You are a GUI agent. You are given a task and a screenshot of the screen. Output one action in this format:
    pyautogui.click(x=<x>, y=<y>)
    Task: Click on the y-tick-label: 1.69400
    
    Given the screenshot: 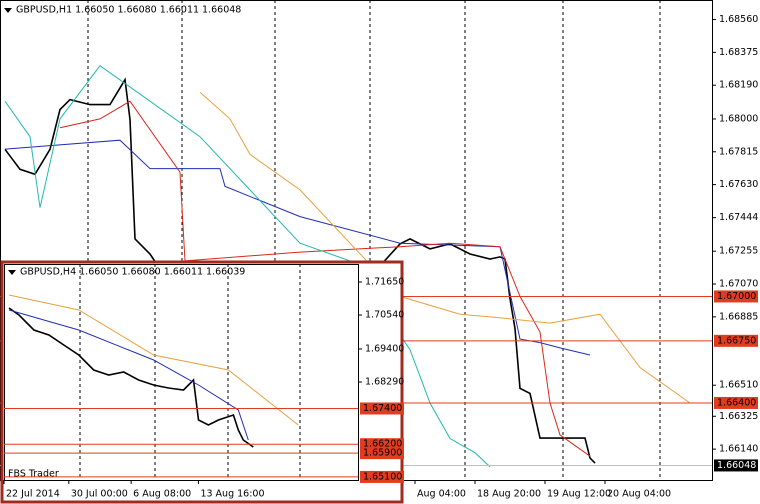 What is the action you would take?
    pyautogui.click(x=384, y=348)
    